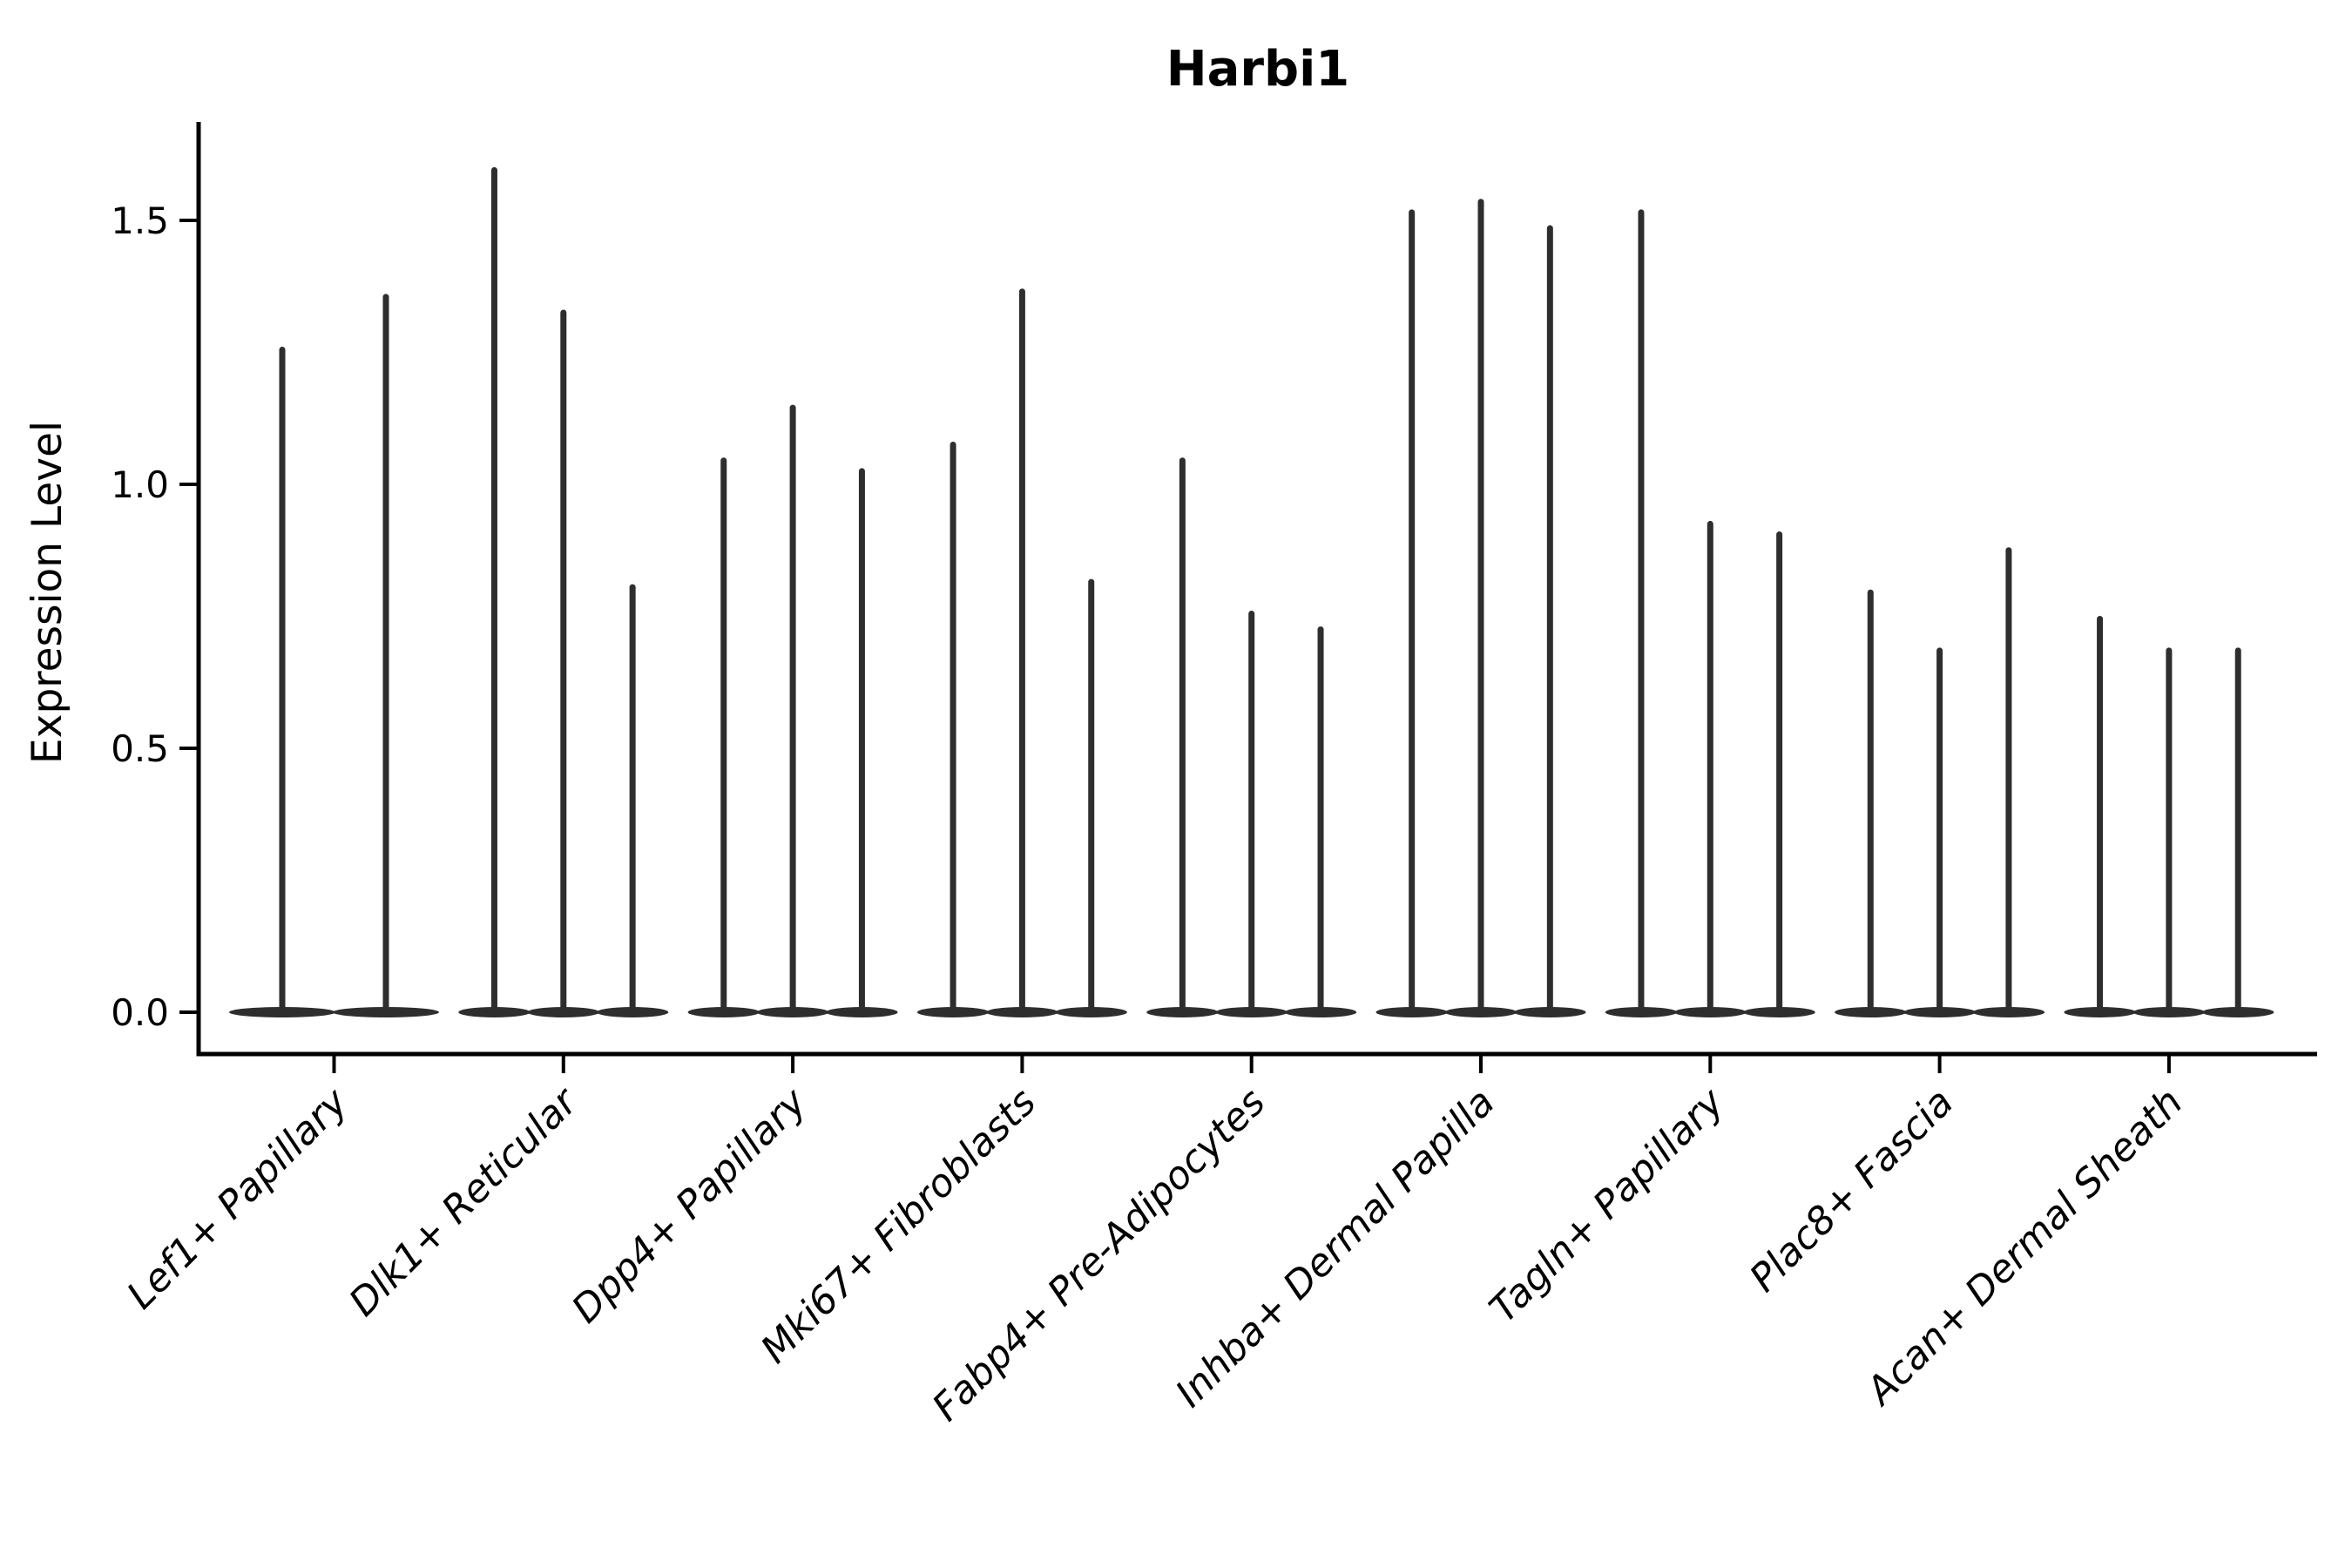 The width and height of the screenshot is (2352, 1568). I want to click on x-tick-label: Dlk1+ Reticular, so click(464, 1201).